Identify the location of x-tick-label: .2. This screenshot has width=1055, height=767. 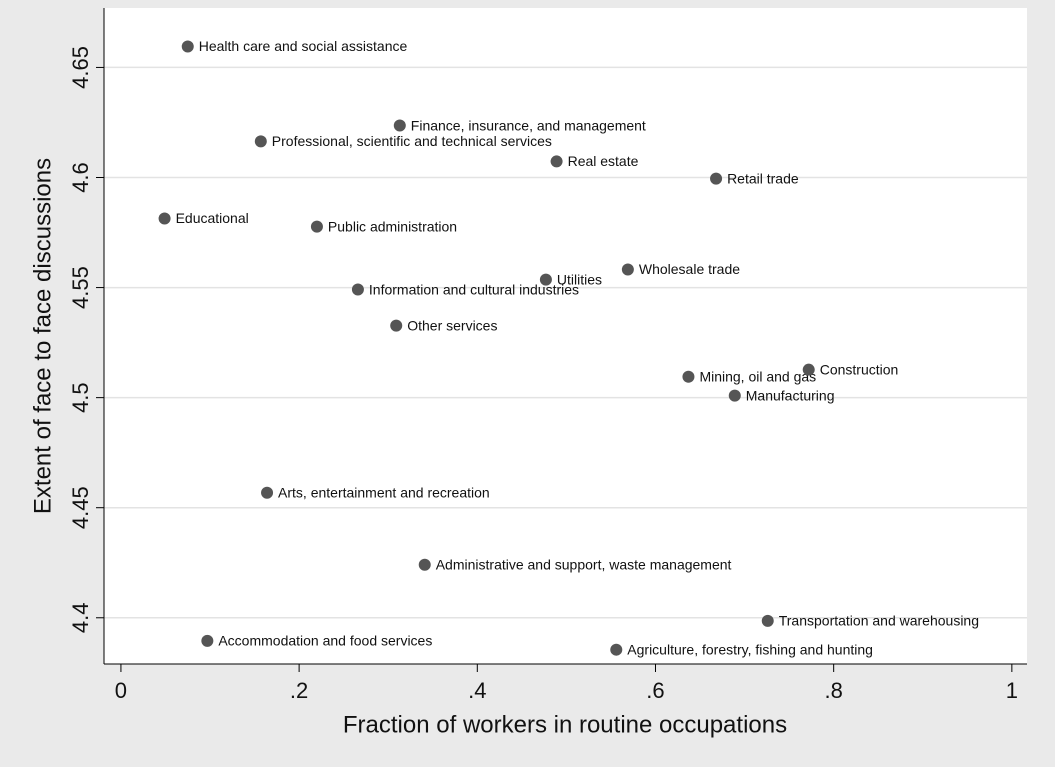
(299, 690).